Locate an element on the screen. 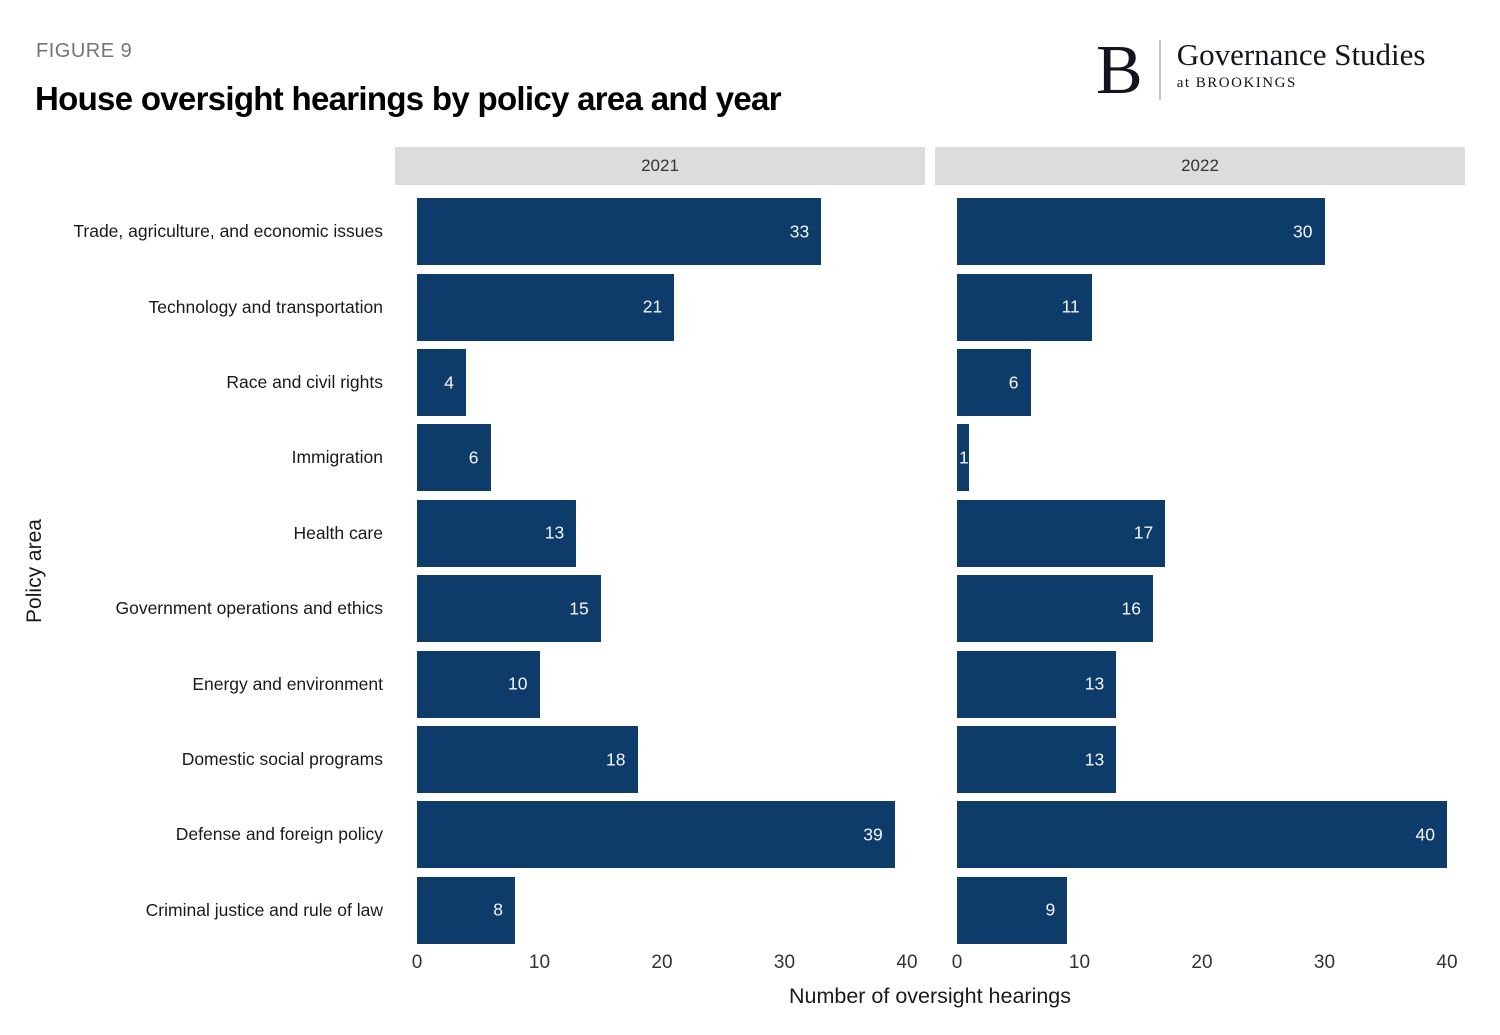 The height and width of the screenshot is (1035, 1500). bar-2022-5: 16 is located at coordinates (1055, 609).